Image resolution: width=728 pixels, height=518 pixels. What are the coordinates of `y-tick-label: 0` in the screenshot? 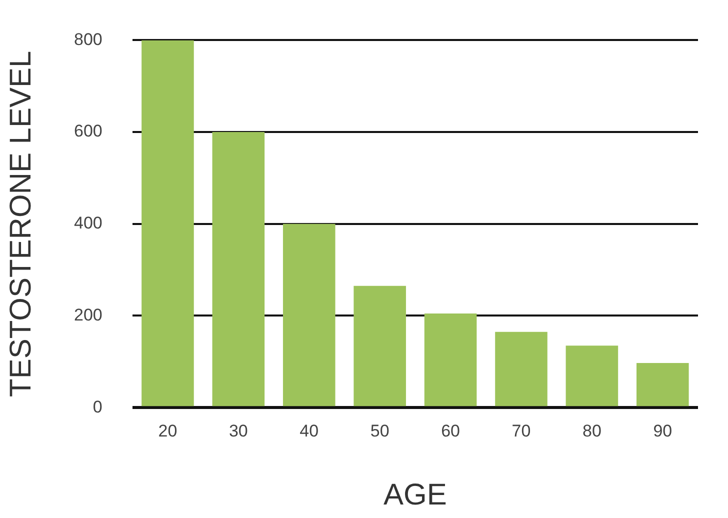 It's located at (97, 406).